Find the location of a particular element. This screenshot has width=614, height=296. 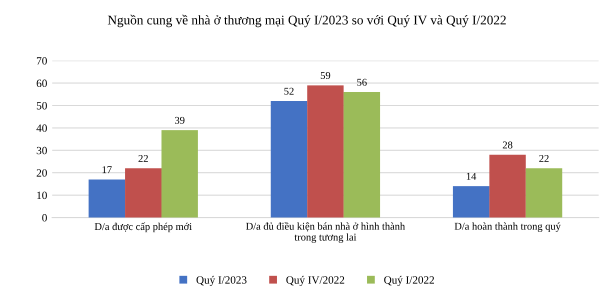

data-label: 17 is located at coordinates (107, 170).